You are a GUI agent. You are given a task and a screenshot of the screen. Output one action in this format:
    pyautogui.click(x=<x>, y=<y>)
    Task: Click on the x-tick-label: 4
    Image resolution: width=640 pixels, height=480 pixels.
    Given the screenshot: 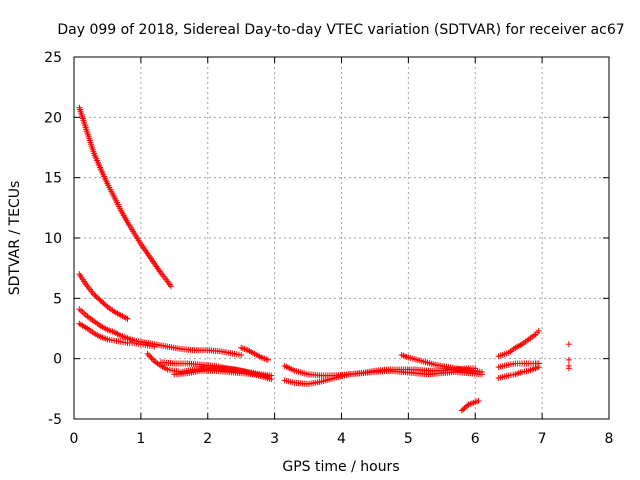 What is the action you would take?
    pyautogui.click(x=341, y=439)
    